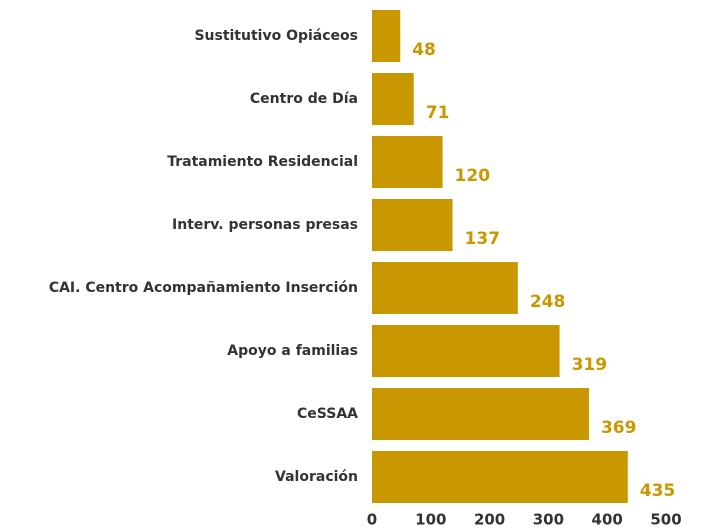  What do you see at coordinates (430, 520) in the screenshot?
I see `x-tick-label: 100` at bounding box center [430, 520].